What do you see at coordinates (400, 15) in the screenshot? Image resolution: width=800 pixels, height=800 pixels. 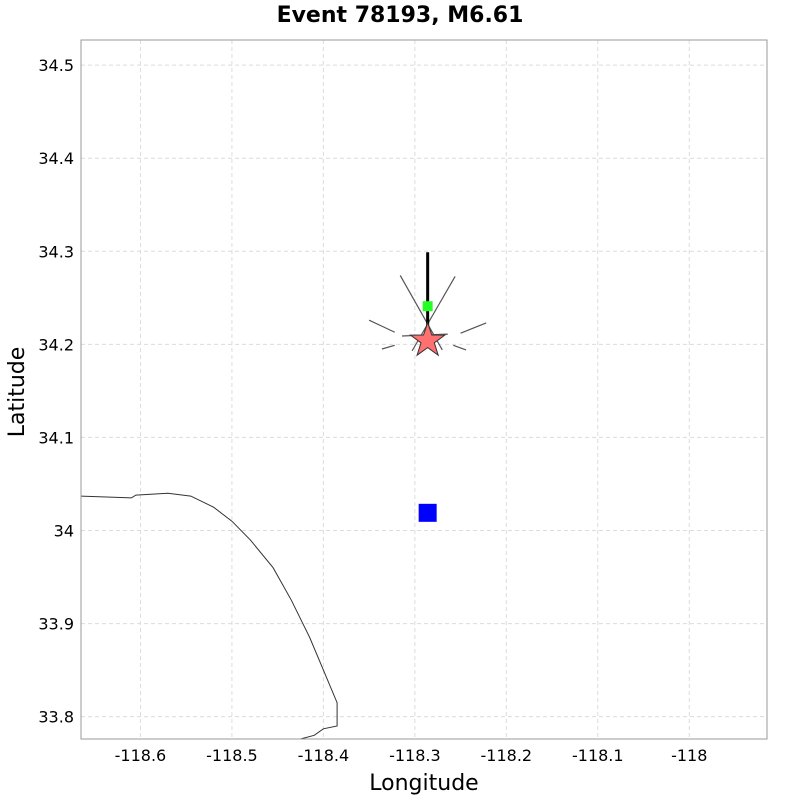 I see `plot-title: Event 78193, M6.61` at bounding box center [400, 15].